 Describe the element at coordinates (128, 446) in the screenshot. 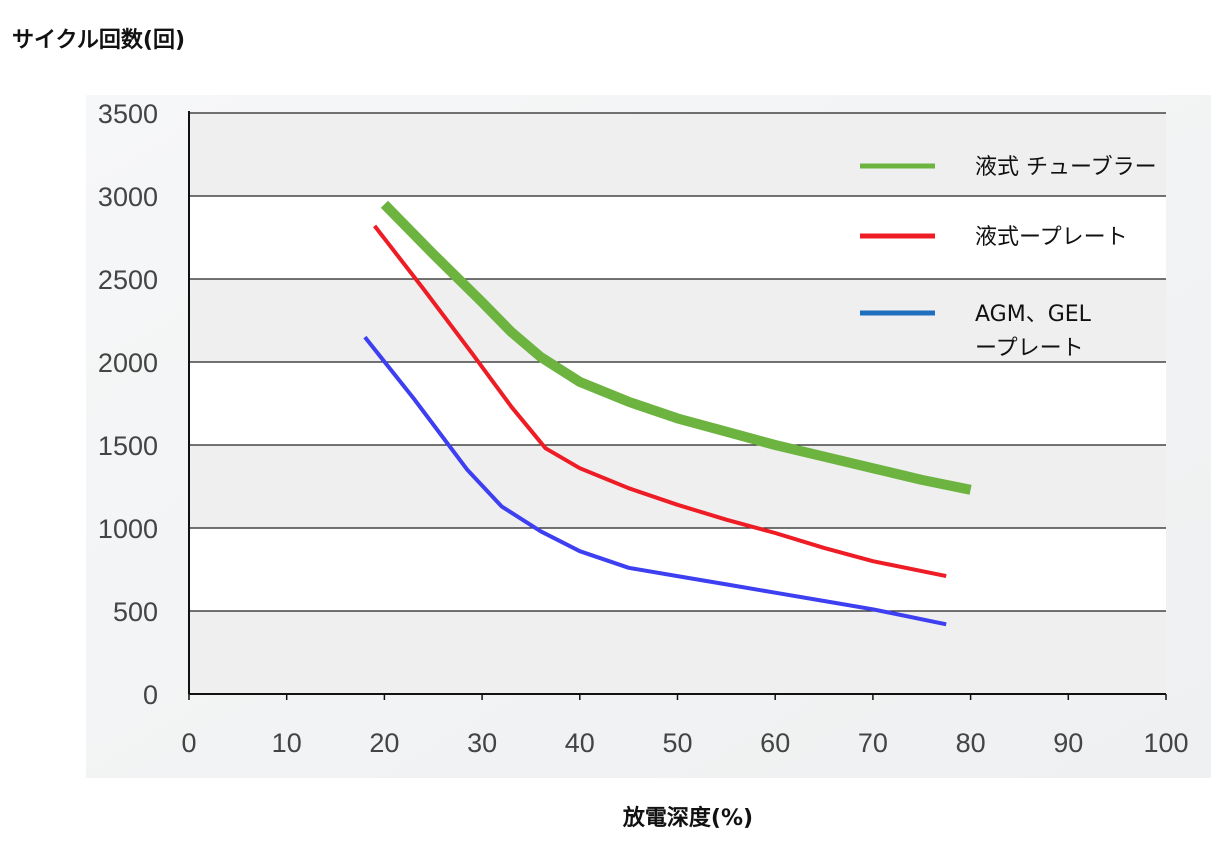

I see `y-tick-label: 1500` at that location.